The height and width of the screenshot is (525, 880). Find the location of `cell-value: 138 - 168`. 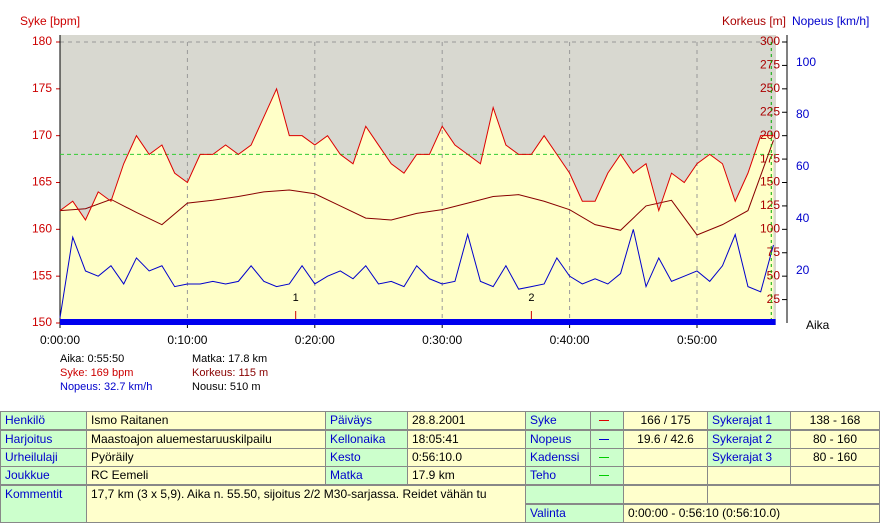

cell-value: 138 - 168 is located at coordinates (835, 420).